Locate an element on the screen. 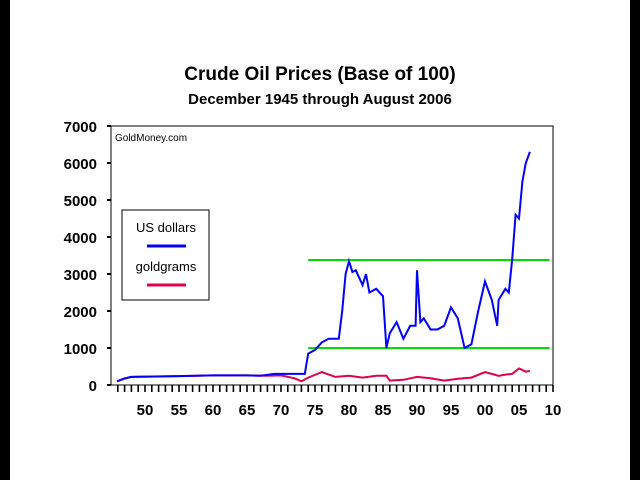  y-tick-label: 1000 is located at coordinates (80, 349).